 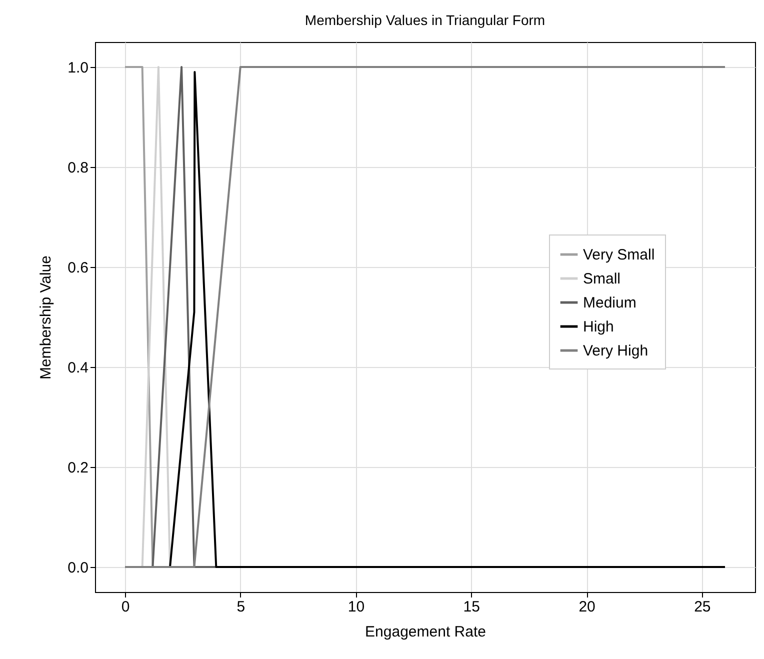 I want to click on y-tick-label: 0.8, so click(x=78, y=168).